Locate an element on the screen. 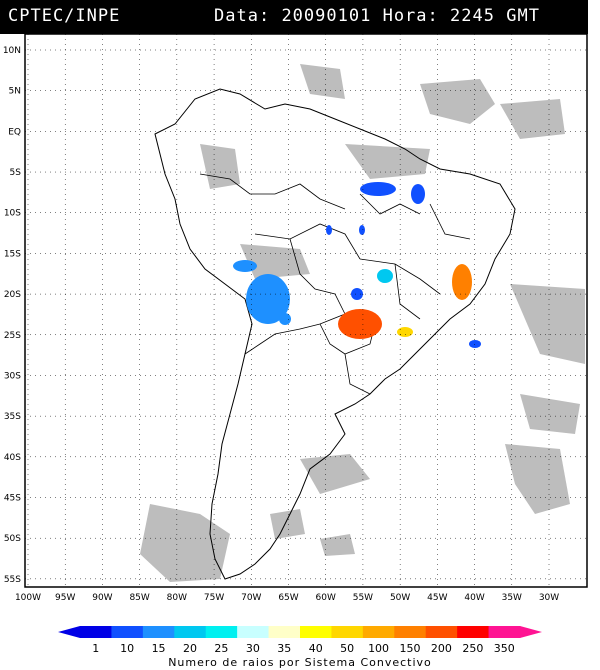 Image resolution: width=600 pixels, height=670 pixels. border-argentina-uruguay is located at coordinates (357, 374).